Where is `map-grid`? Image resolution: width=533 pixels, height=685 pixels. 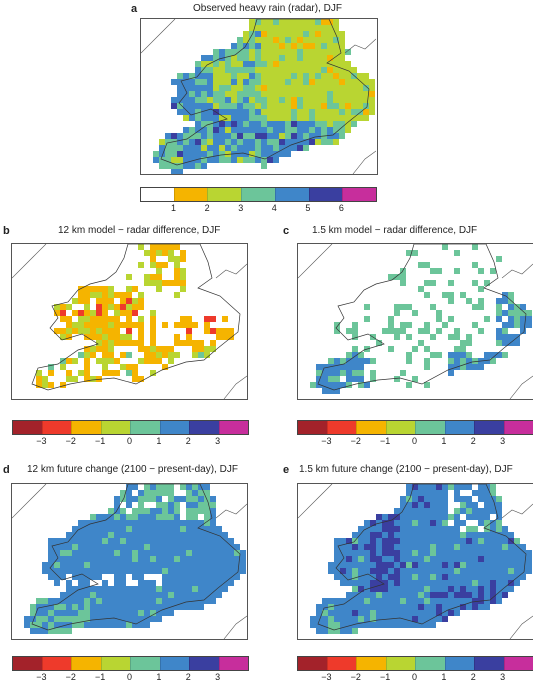
map-grid is located at coordinates (415, 321).